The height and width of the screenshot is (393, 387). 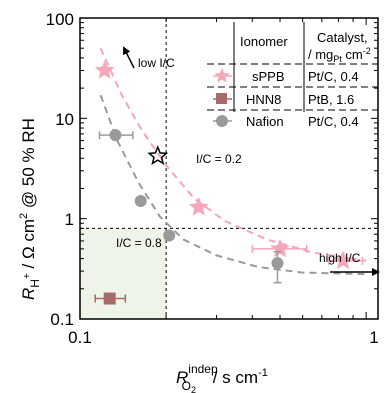 I want to click on x-tick-label-1: 1, so click(x=373, y=337).